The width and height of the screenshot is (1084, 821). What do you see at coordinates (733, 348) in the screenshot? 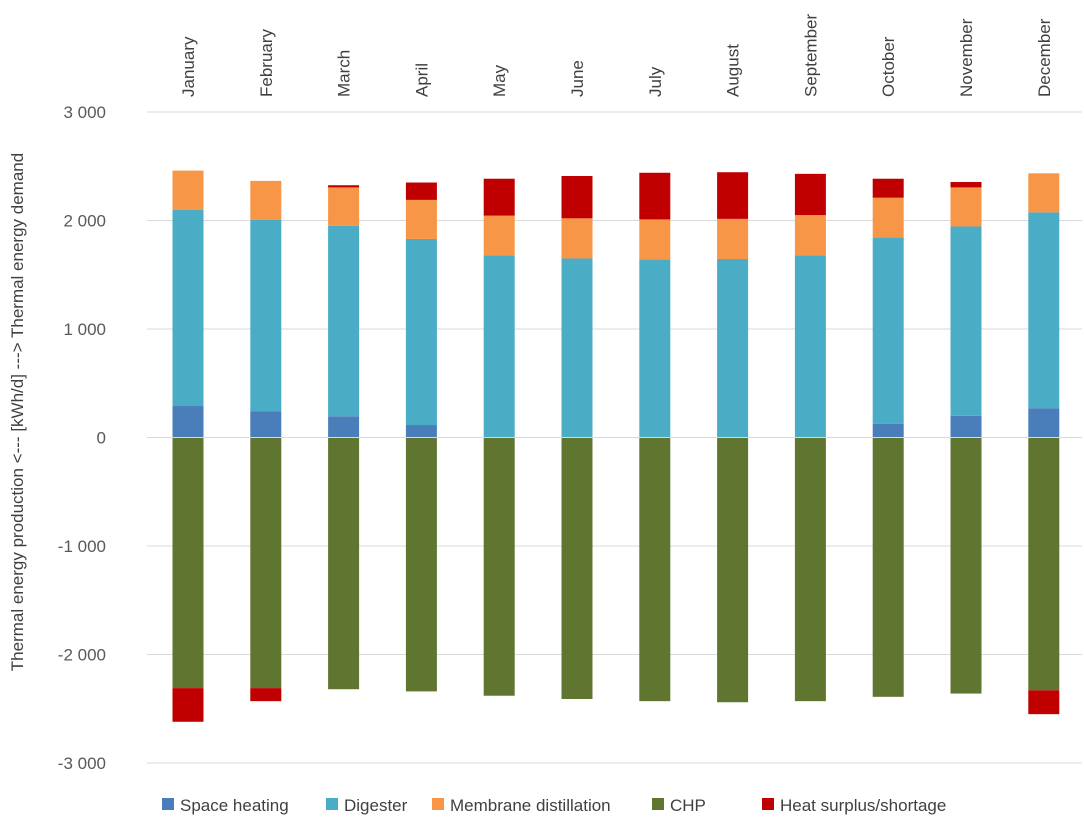
I see `bar-digester-august` at bounding box center [733, 348].